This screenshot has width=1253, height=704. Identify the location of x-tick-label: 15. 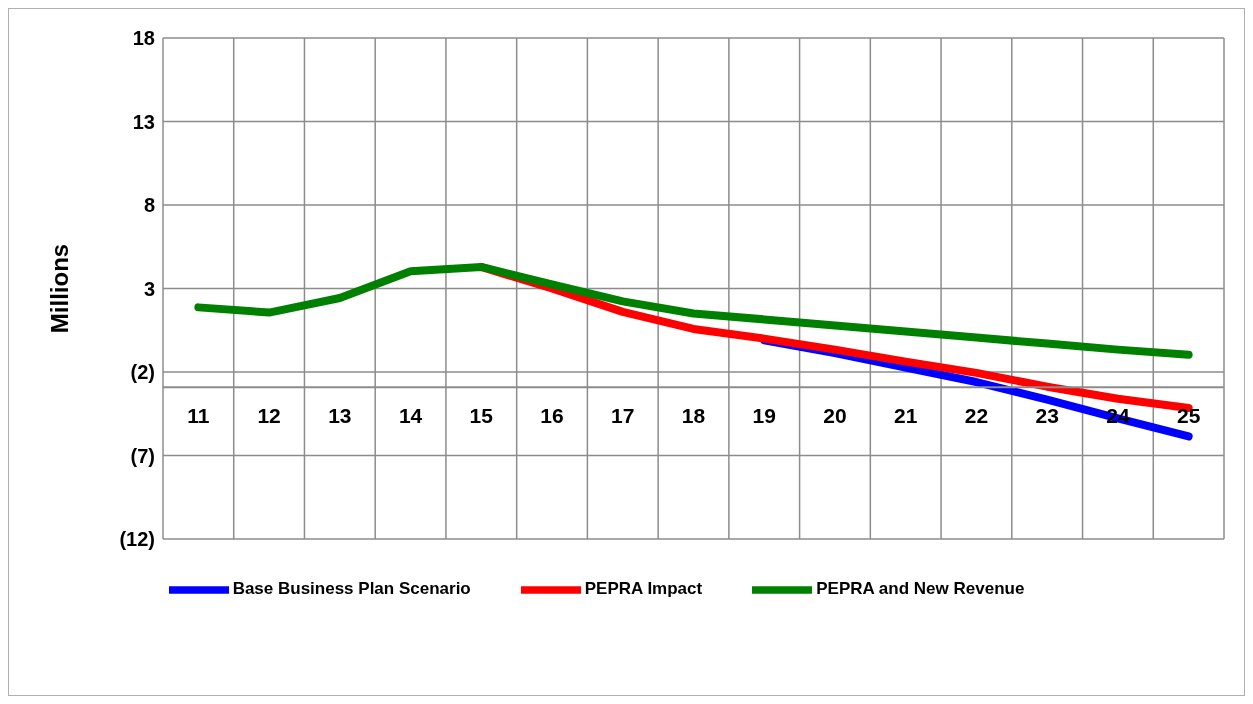
(481, 416).